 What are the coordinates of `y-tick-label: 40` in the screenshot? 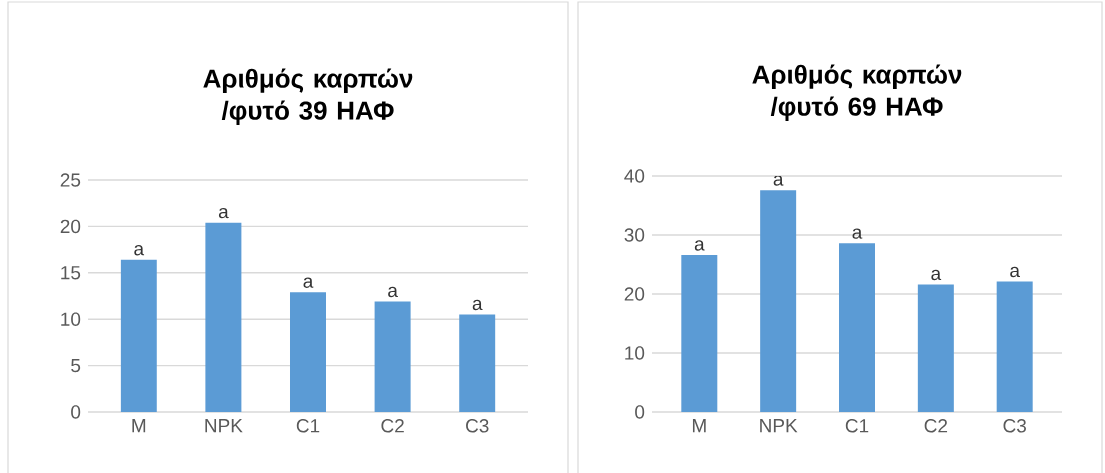 It's located at (634, 176).